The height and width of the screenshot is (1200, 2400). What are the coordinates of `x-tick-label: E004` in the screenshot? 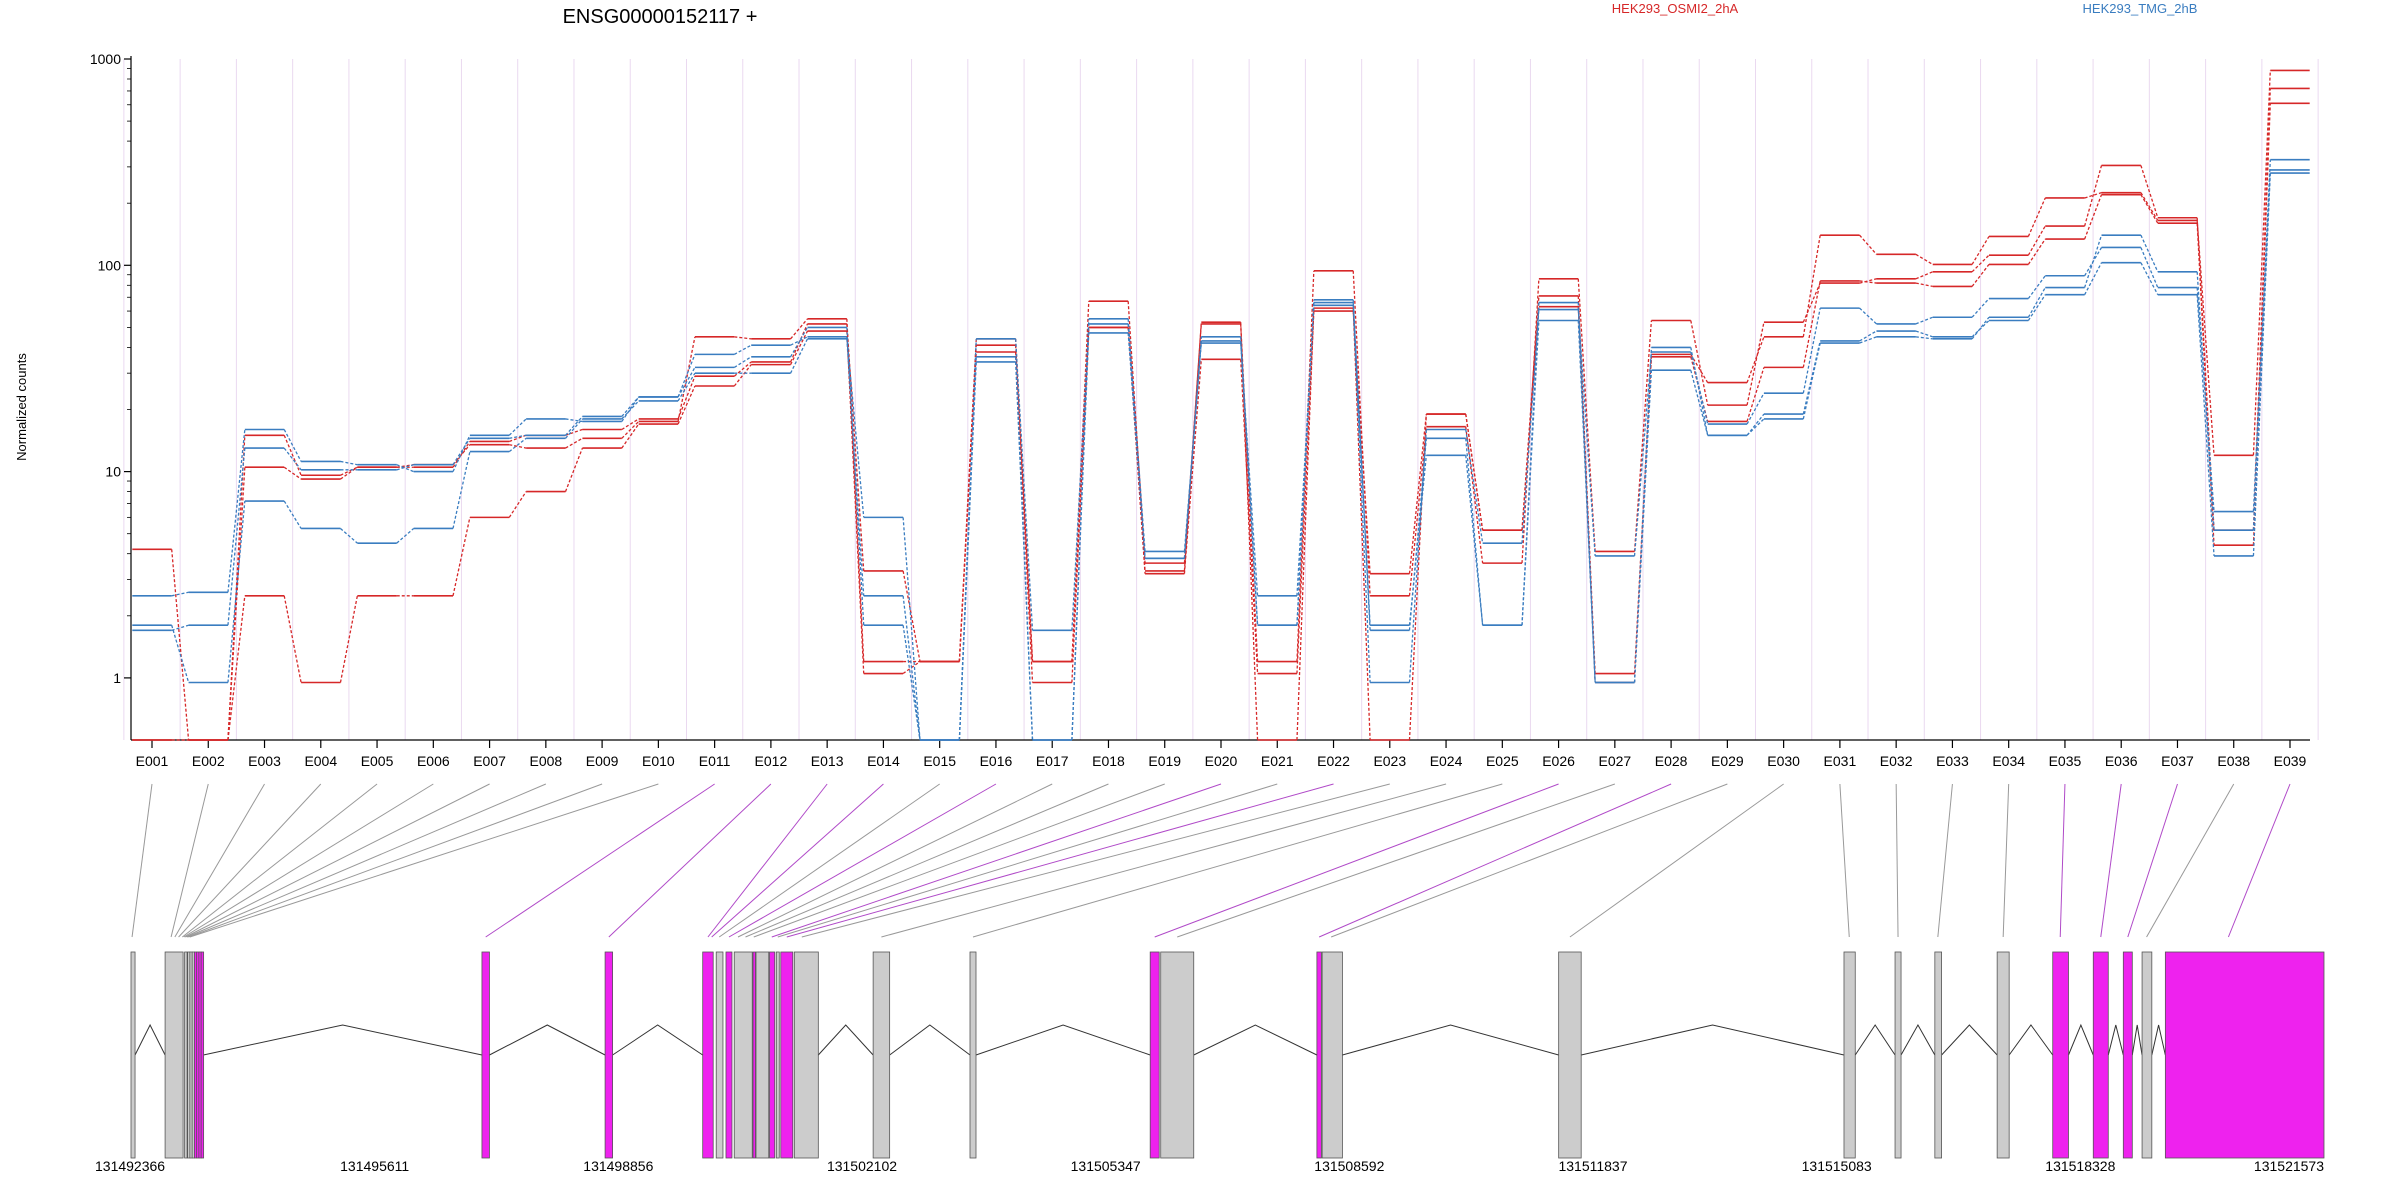 It's located at (320, 761).